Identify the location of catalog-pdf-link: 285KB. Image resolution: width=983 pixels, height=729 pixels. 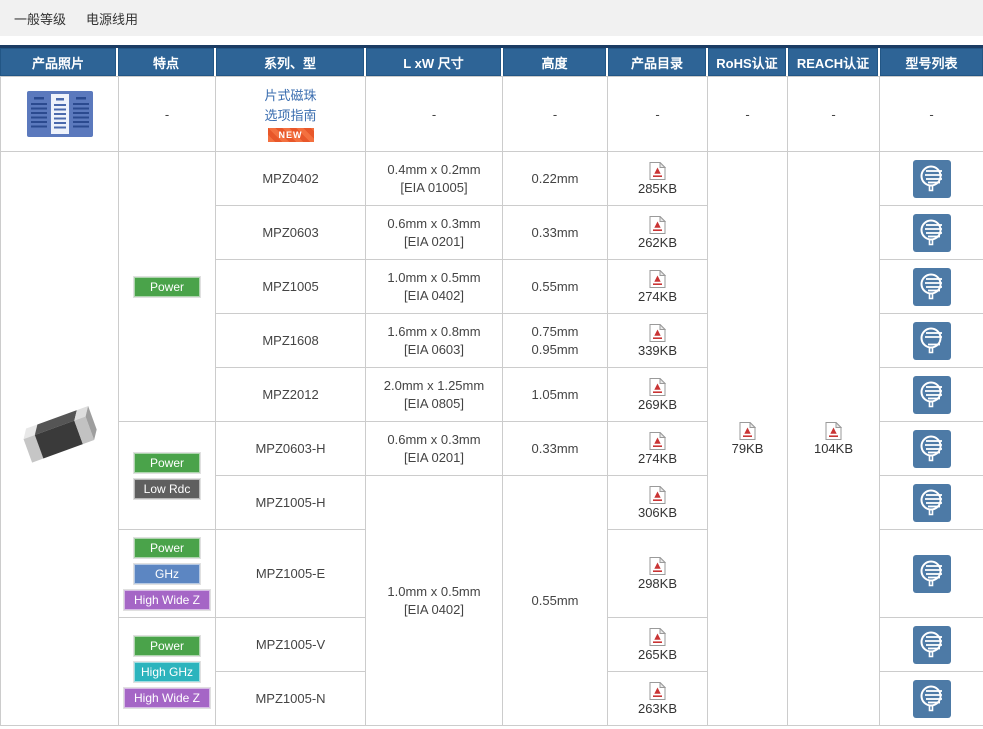
(657, 178).